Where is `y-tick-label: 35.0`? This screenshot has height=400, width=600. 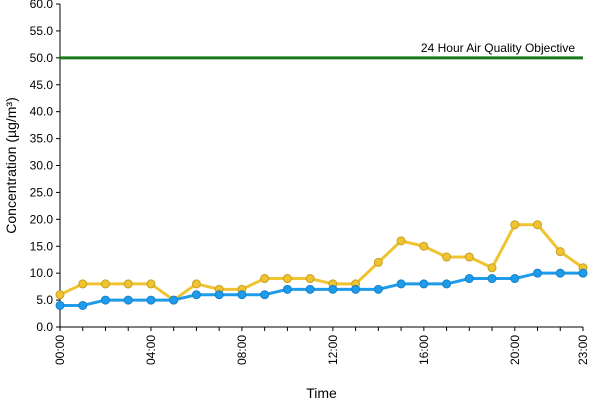 y-tick-label: 35.0 is located at coordinates (42, 139).